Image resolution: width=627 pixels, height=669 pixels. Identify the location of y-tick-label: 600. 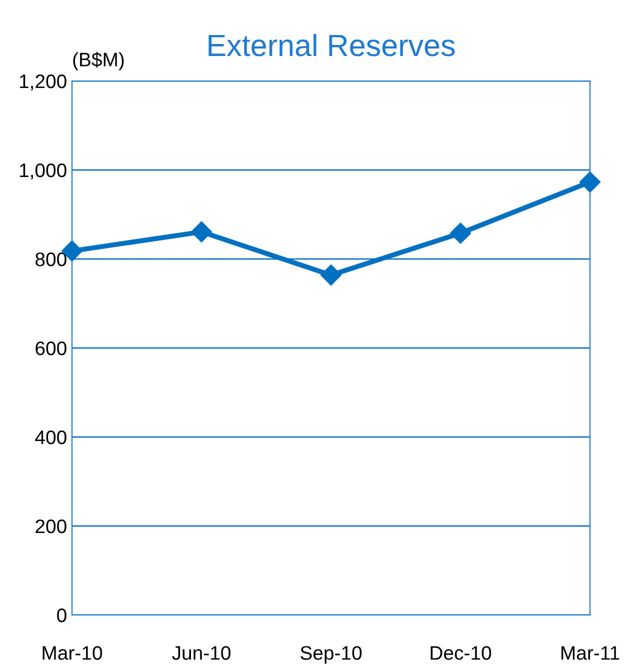
(51, 348).